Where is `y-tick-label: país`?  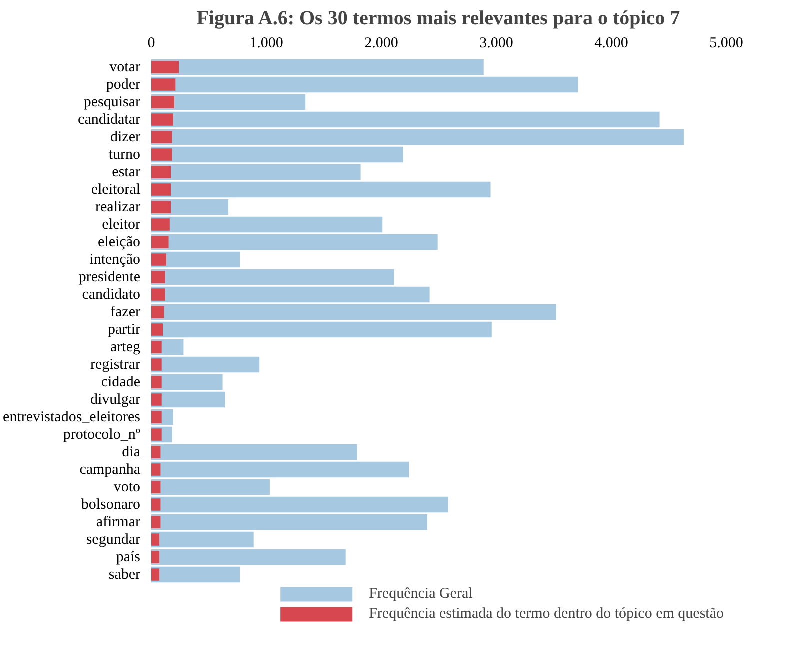 y-tick-label: país is located at coordinates (128, 557).